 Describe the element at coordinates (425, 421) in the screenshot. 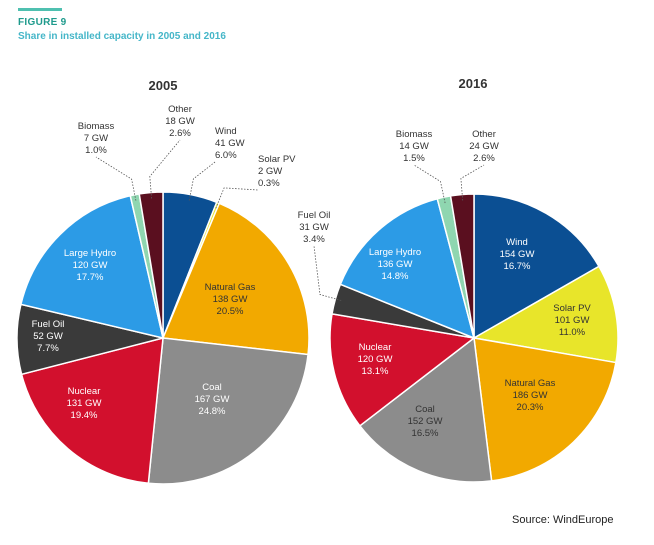

I see `slice-label-coal-2016: Coal 152 GW 16.5%` at that location.